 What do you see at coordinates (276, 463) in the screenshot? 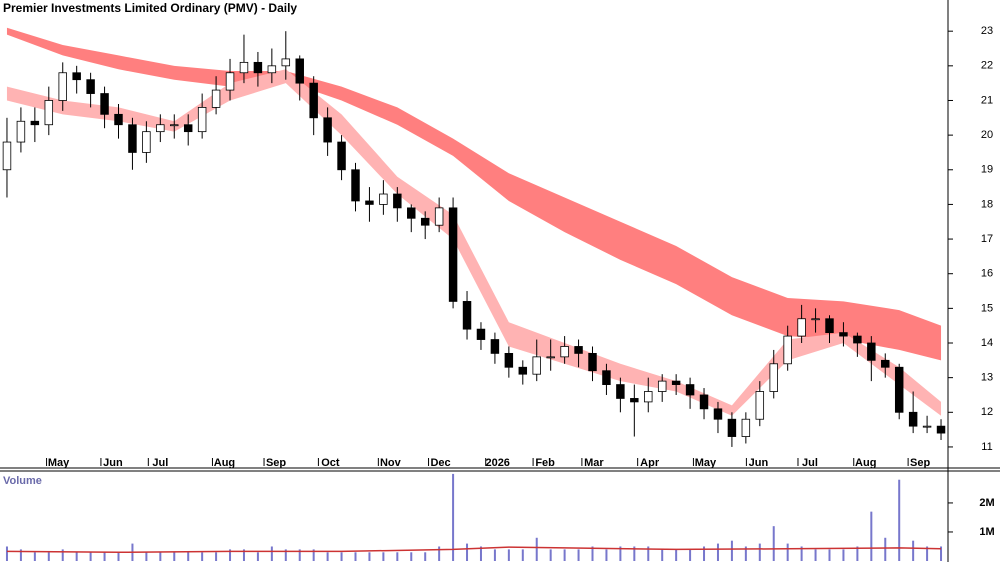
I see `x-tick-label: Sep` at bounding box center [276, 463].